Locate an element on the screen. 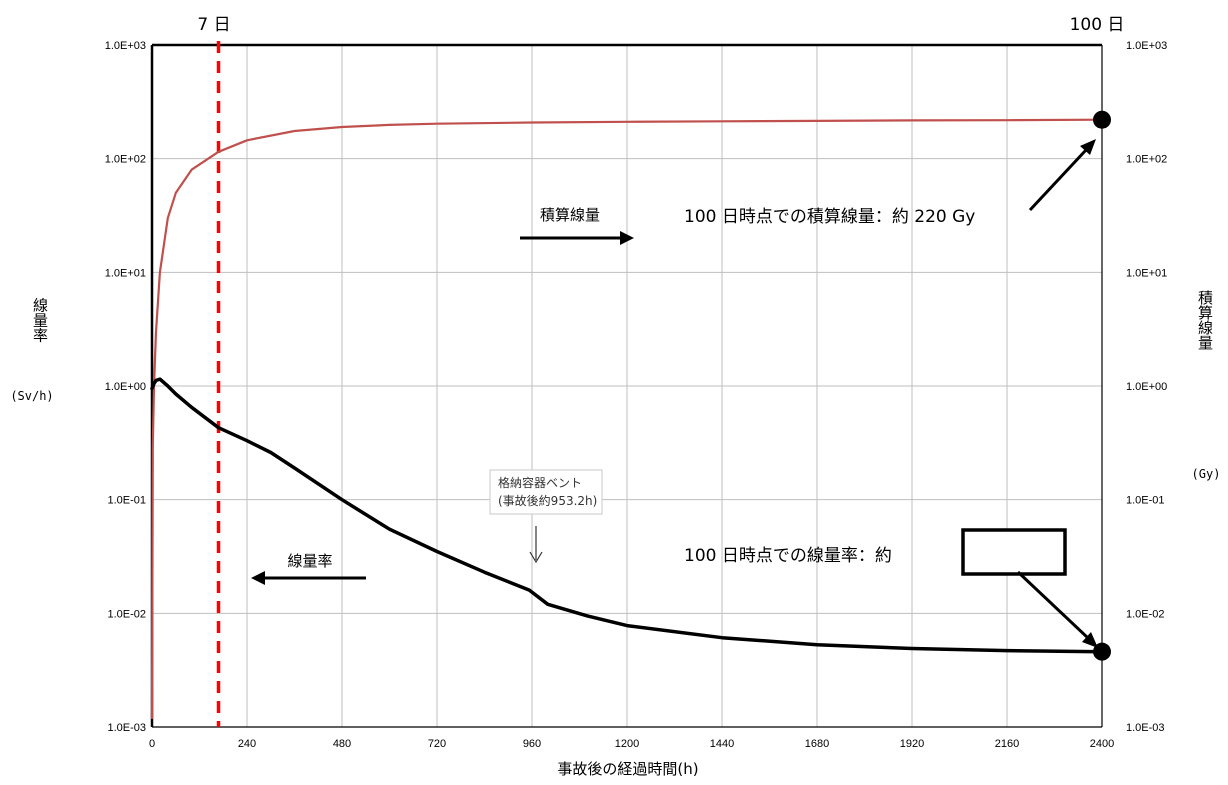  y-tick-label-left: 1.0E+03 is located at coordinates (125, 46).